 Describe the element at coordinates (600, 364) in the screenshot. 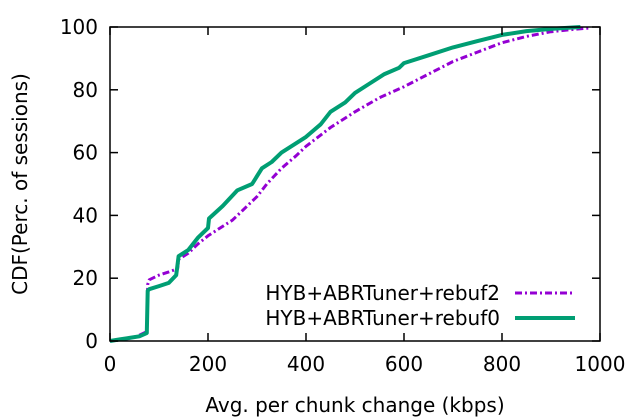

I see `x-tick-label: 1000` at that location.